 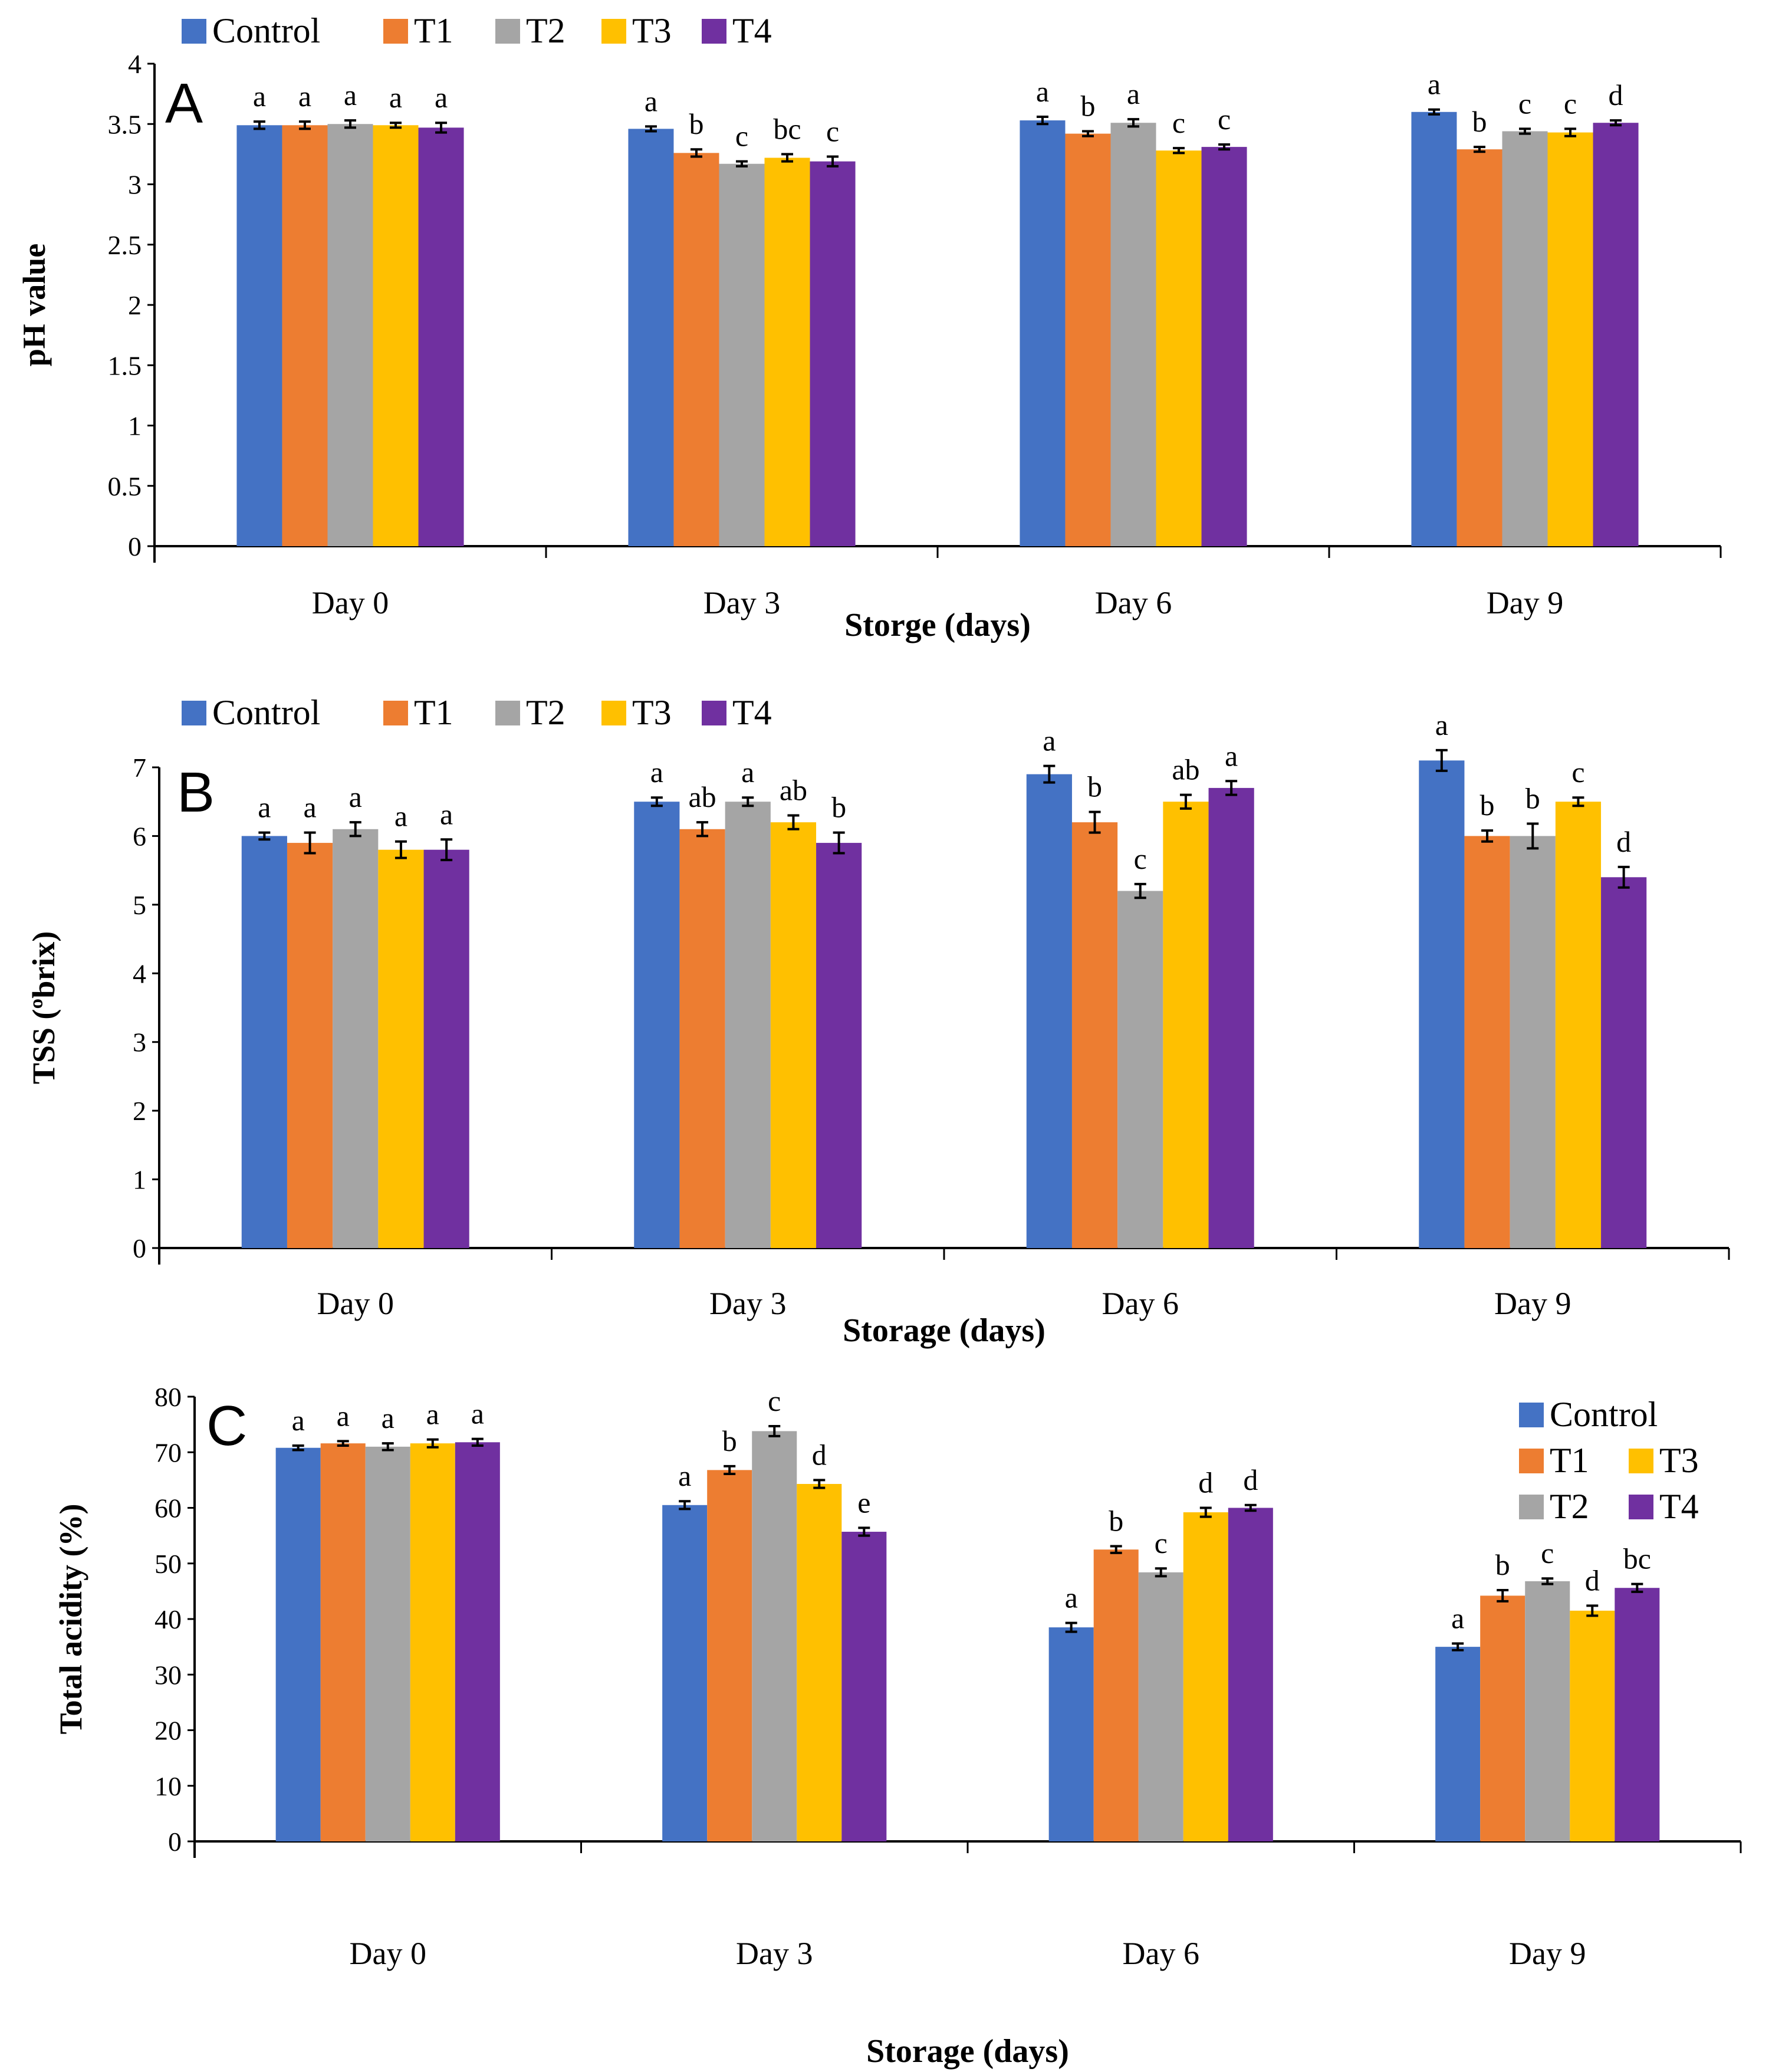 I want to click on panel-label: A, so click(x=184, y=103).